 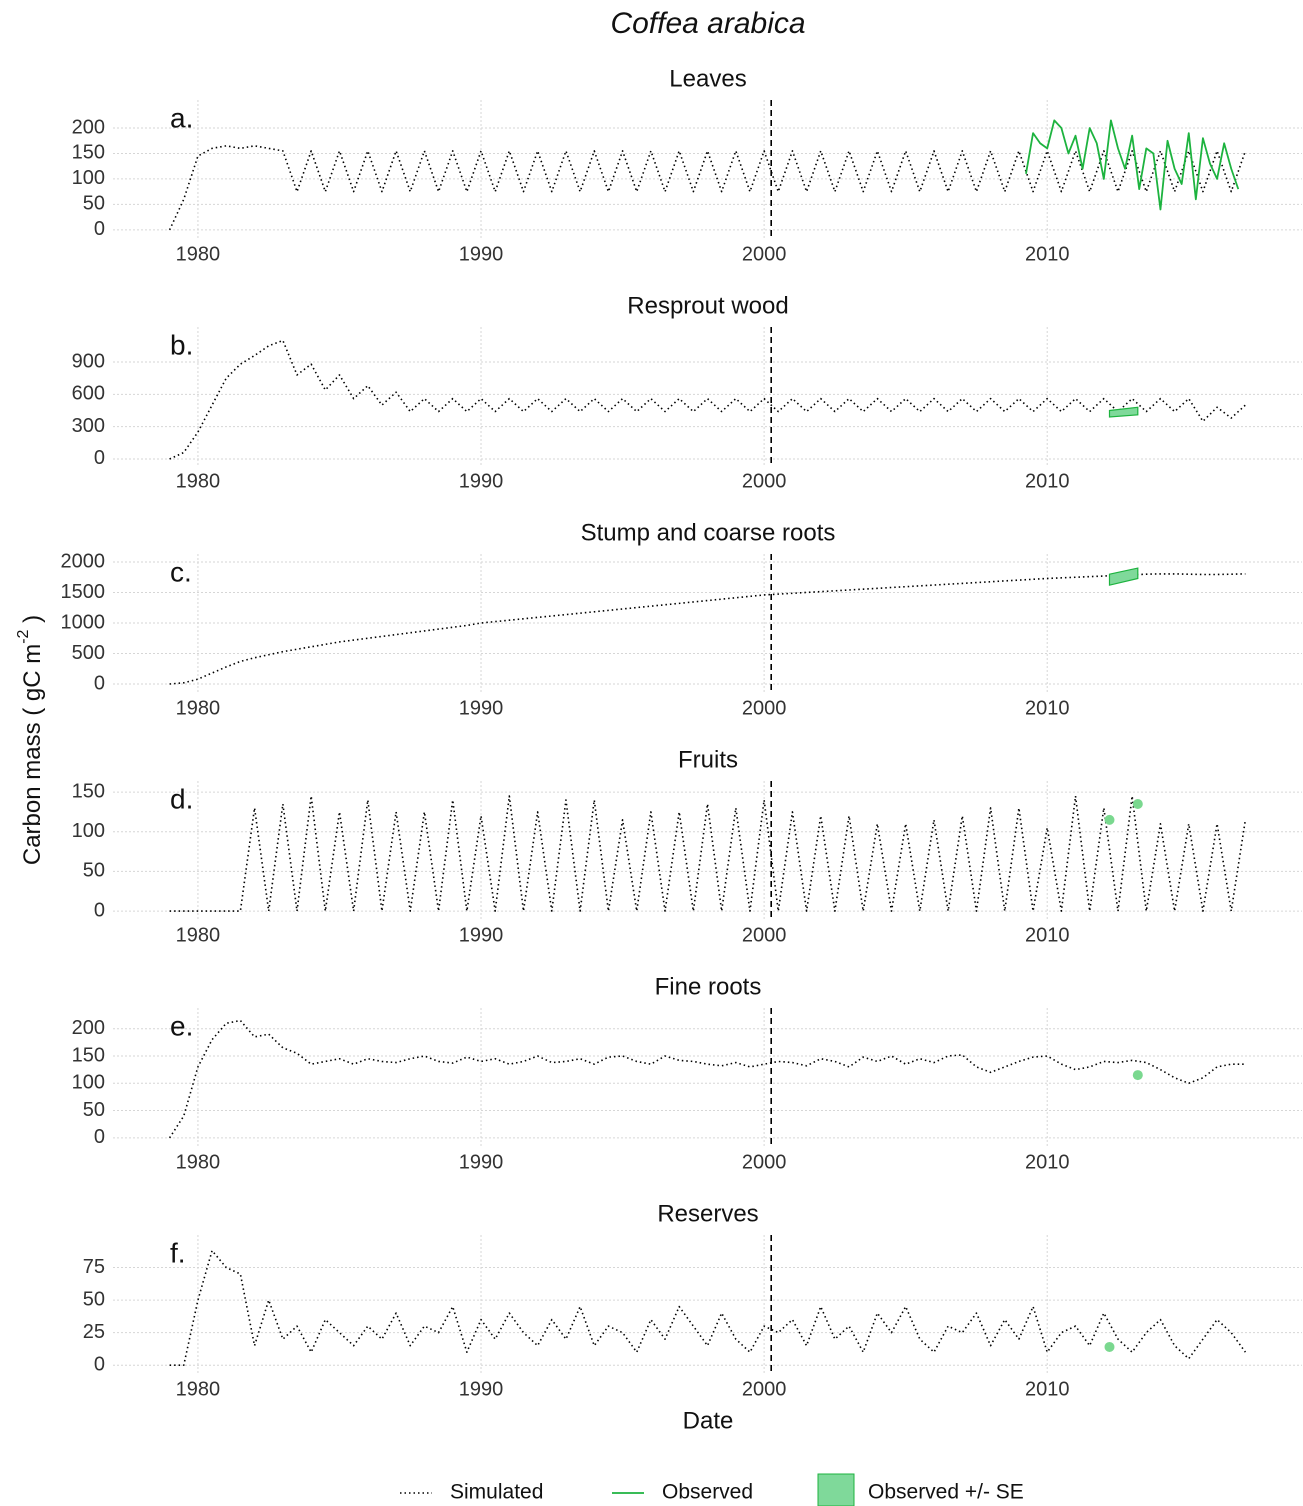 What do you see at coordinates (708, 532) in the screenshot?
I see `panel-title: Stump and coarse roots` at bounding box center [708, 532].